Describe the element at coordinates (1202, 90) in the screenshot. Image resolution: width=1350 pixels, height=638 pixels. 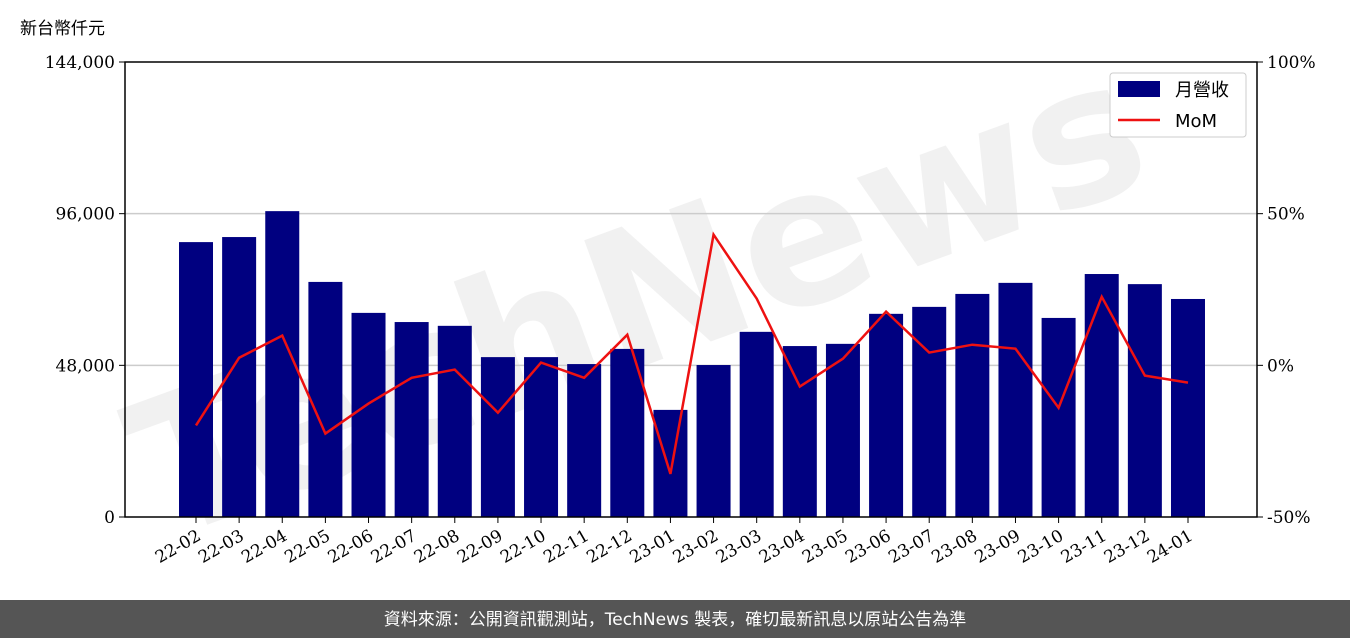
I see `legend-label: 月營收` at that location.